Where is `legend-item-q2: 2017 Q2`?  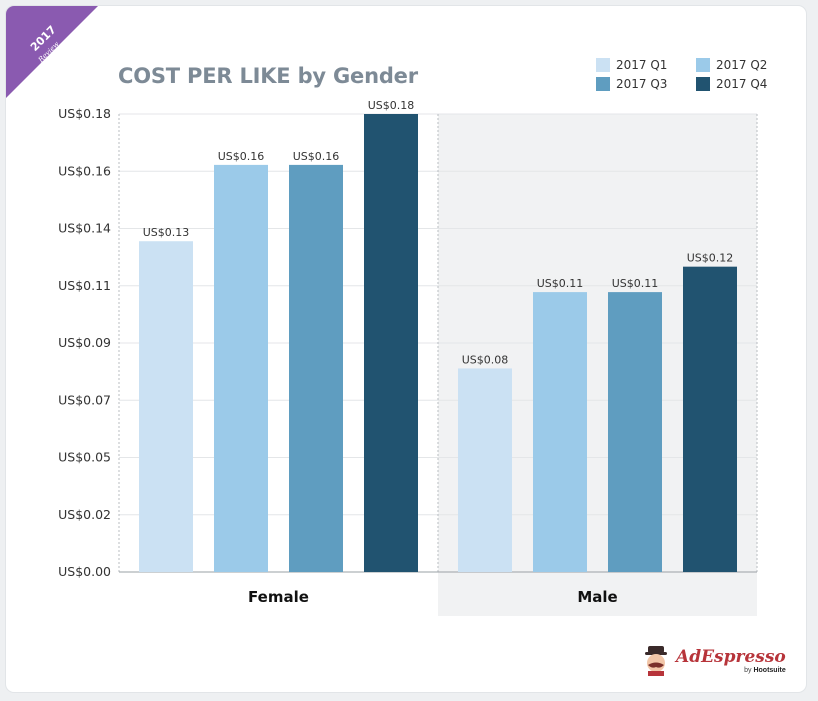 legend-item-q2: 2017 Q2 is located at coordinates (731, 65).